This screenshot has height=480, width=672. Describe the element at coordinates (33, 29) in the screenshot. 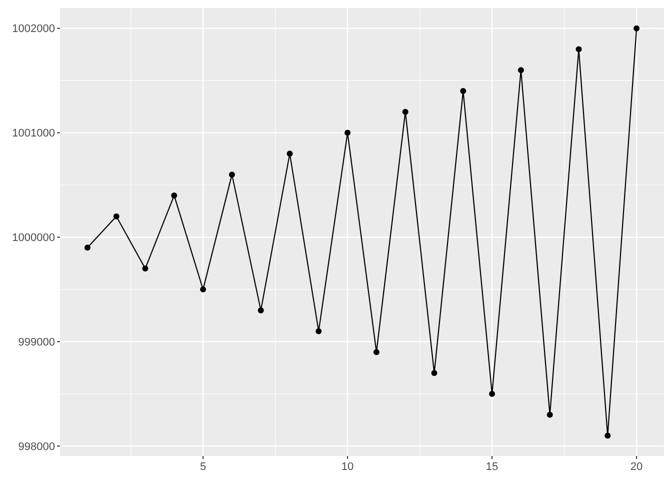

I see `y-tick-label: 1002000` at that location.